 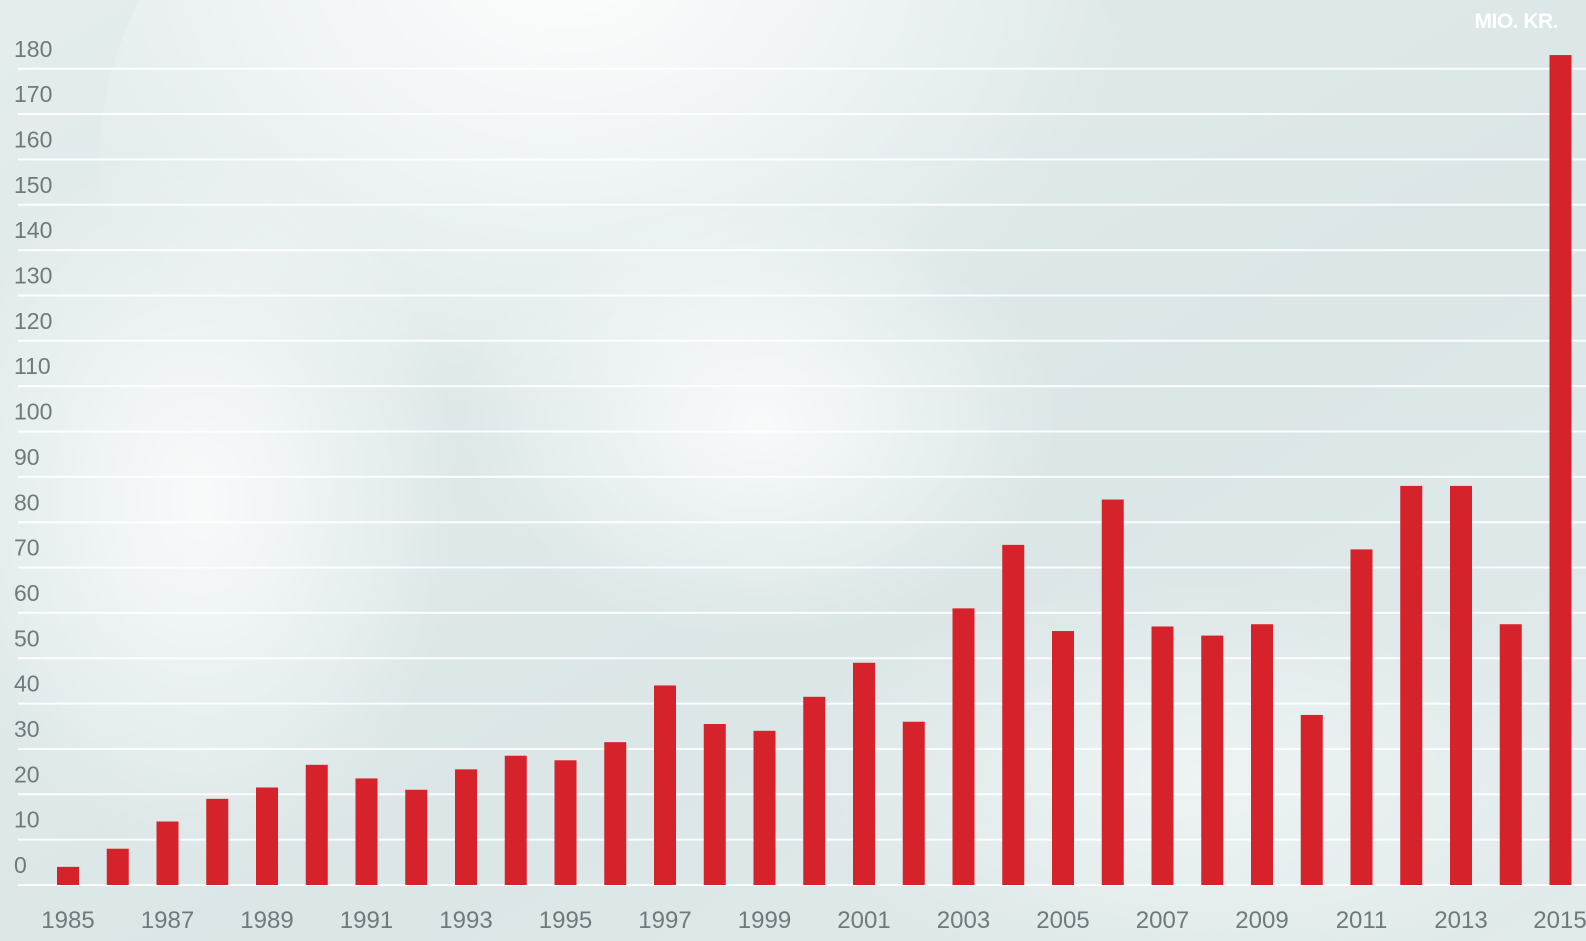 What do you see at coordinates (27, 638) in the screenshot?
I see `y-tick-label: 50` at bounding box center [27, 638].